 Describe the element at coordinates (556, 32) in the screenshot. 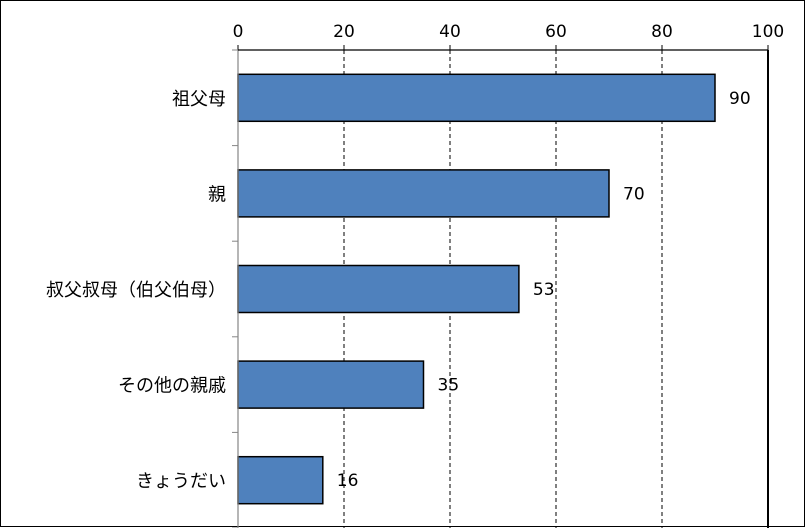

I see `x-tick-label-60: 60` at that location.